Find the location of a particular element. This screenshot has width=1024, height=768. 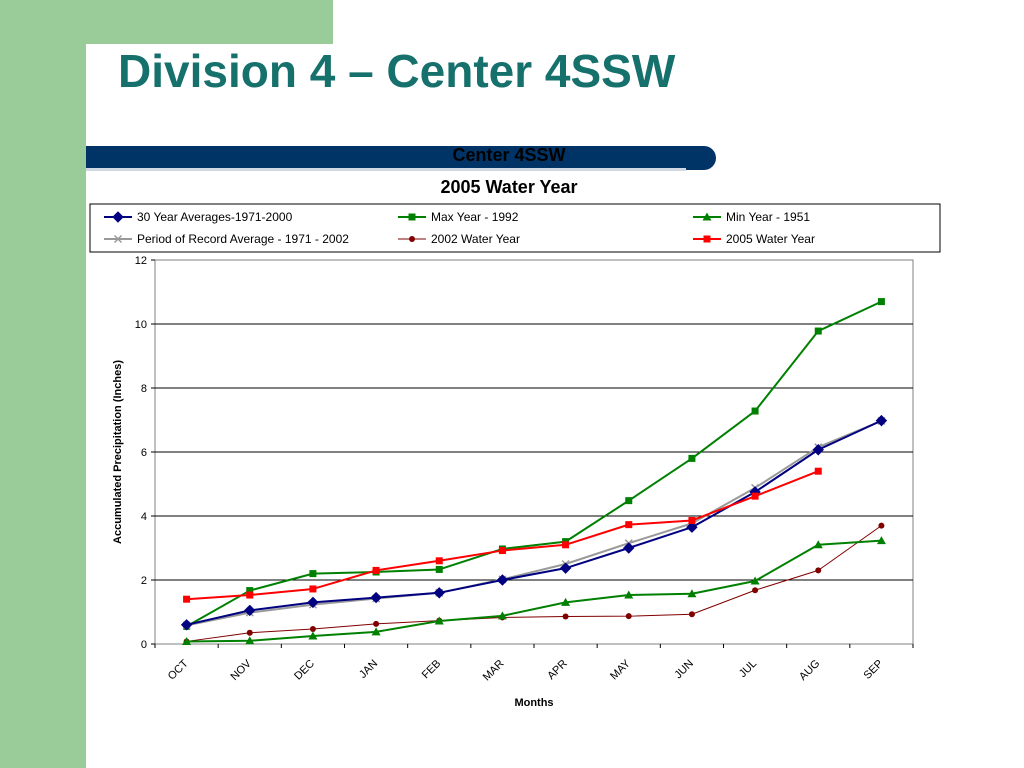

legend-entry: 2005 Water Year is located at coordinates (754, 239).